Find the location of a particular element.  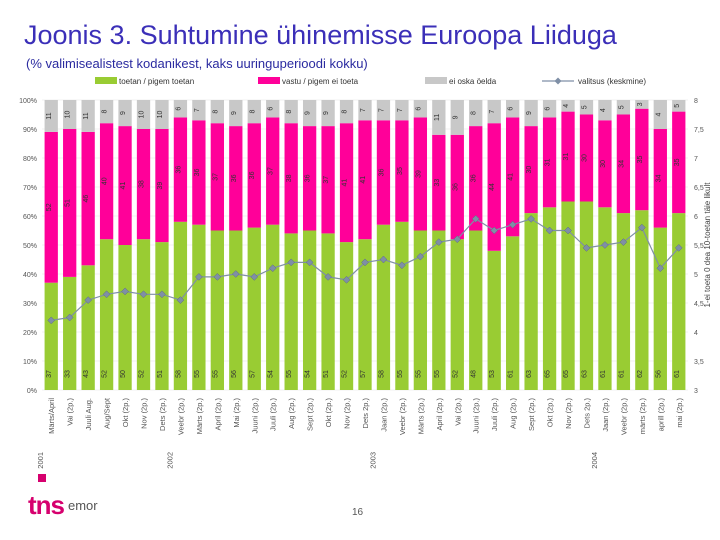

bar-label-green: 51 is located at coordinates (326, 374).